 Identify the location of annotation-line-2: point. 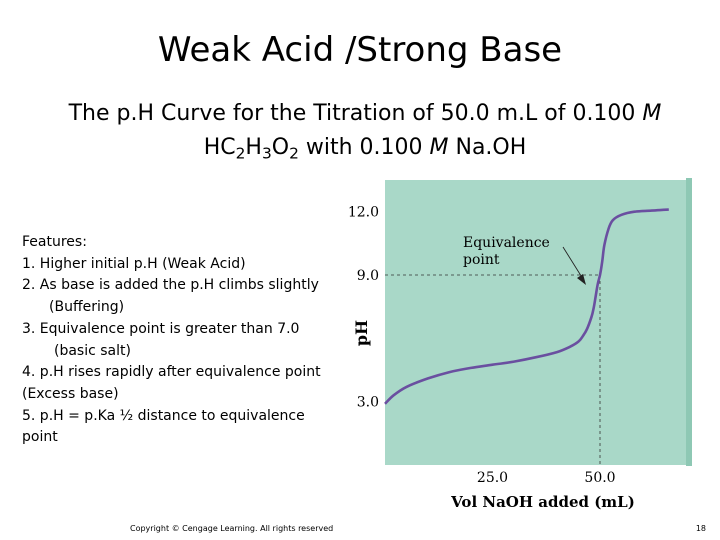
(481, 260).